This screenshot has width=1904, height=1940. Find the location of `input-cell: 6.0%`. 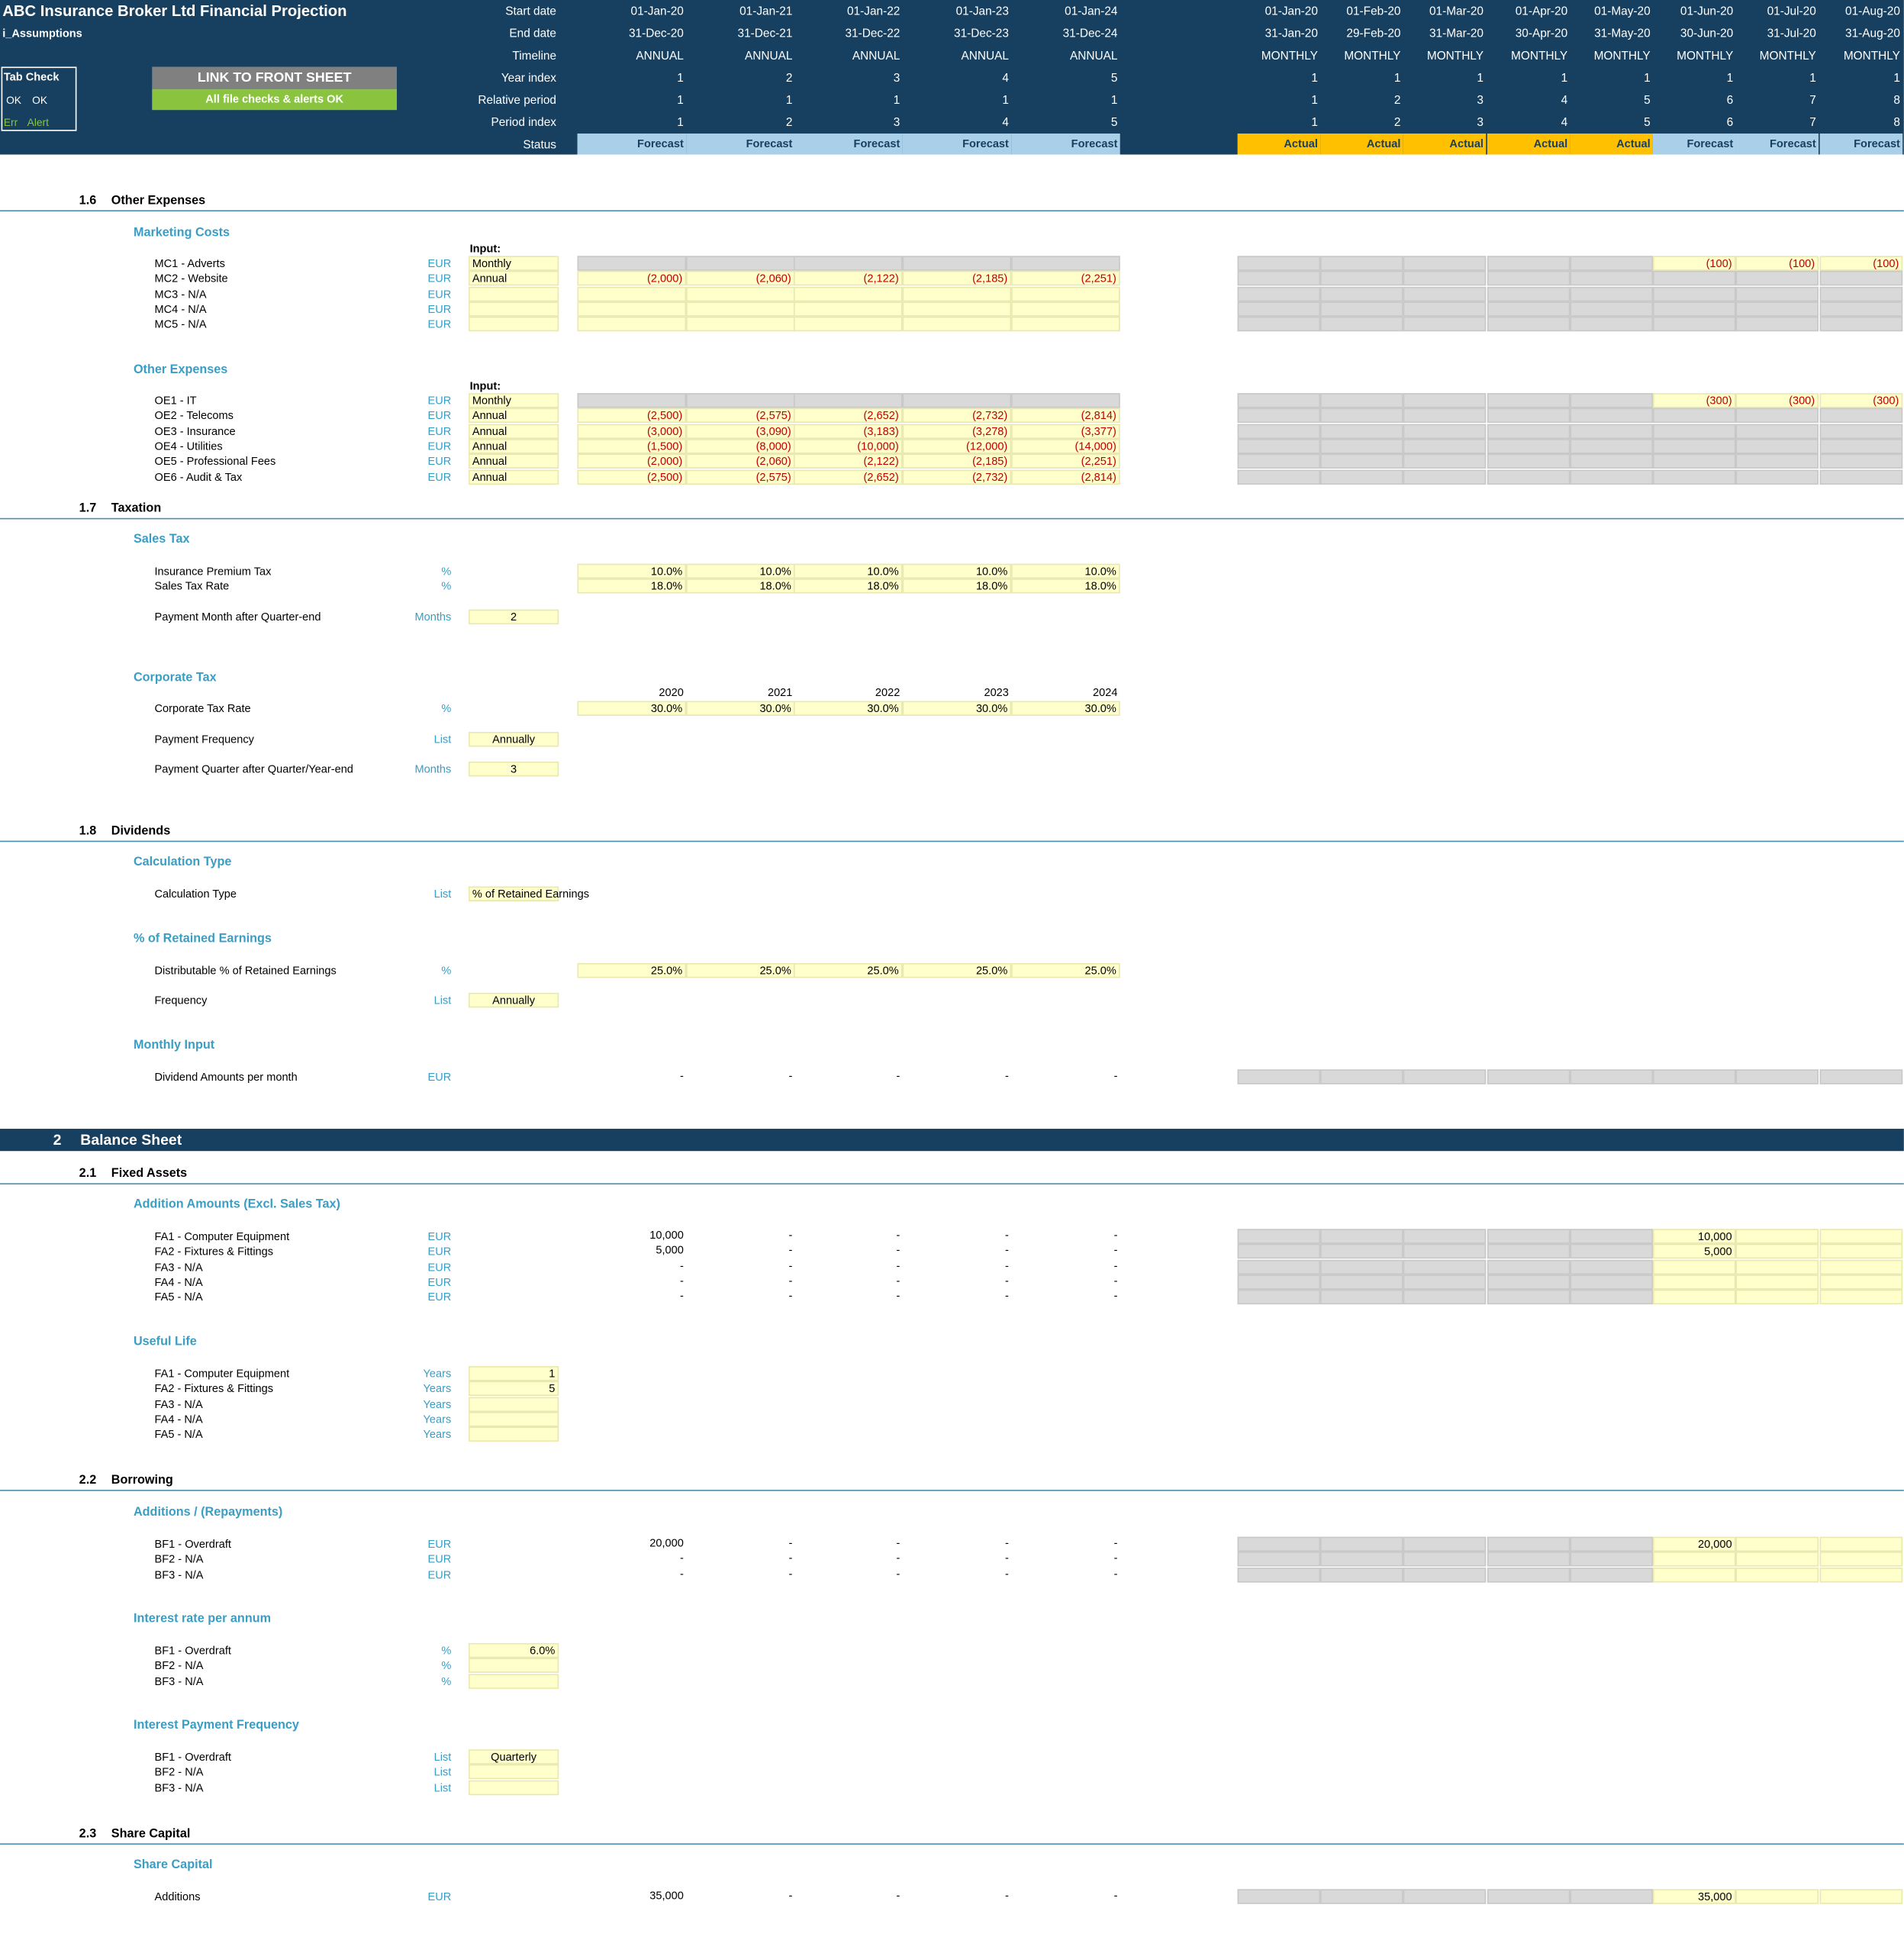

input-cell: 6.0% is located at coordinates (513, 1650).